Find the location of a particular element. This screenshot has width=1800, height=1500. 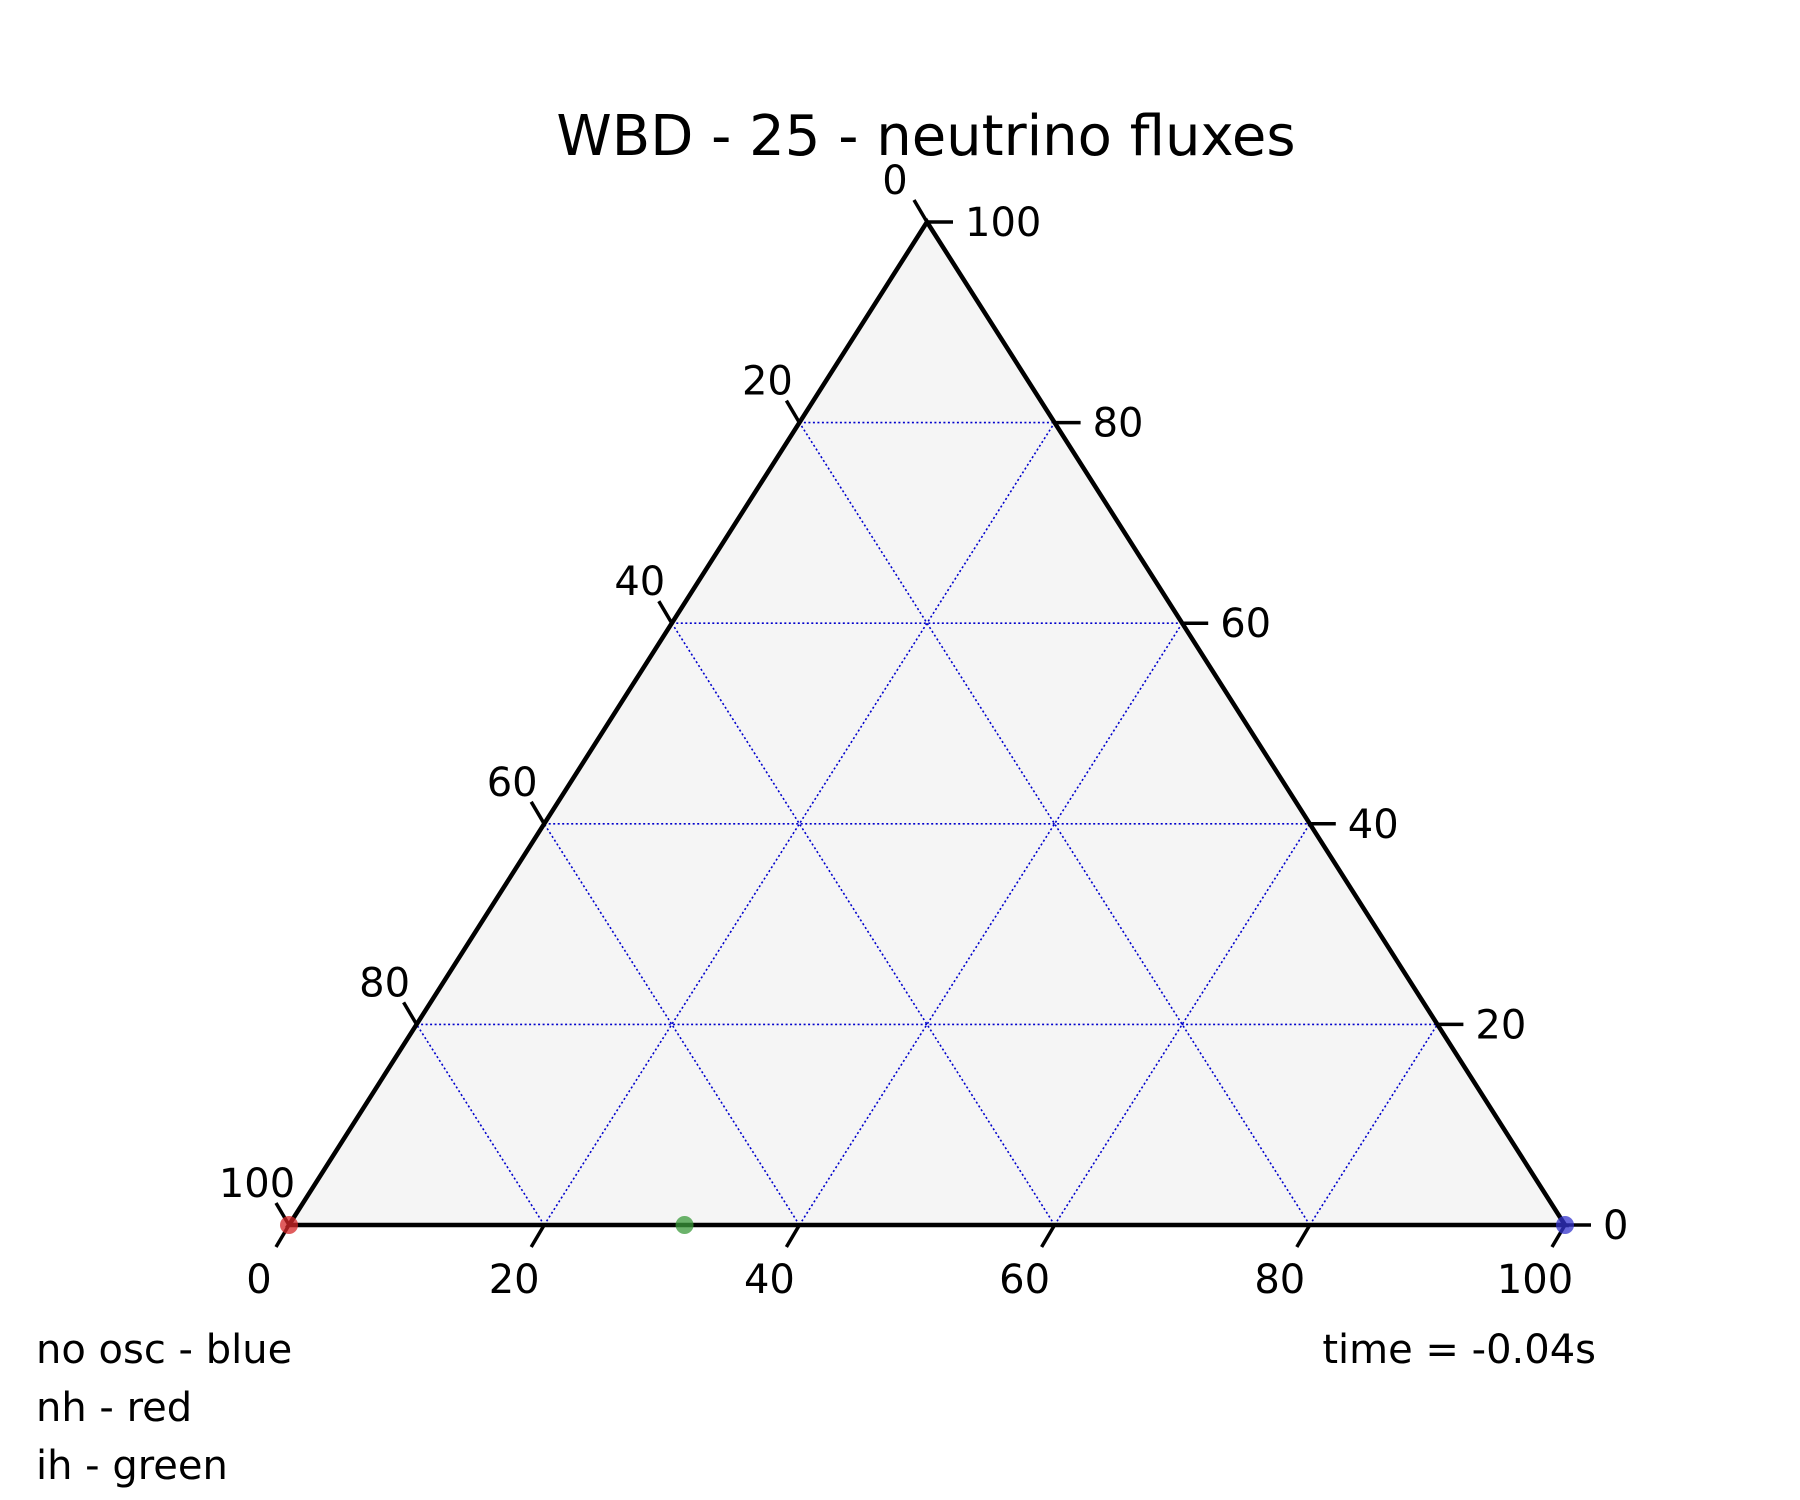

time-label: time = -0.04s is located at coordinates (1459, 1350).